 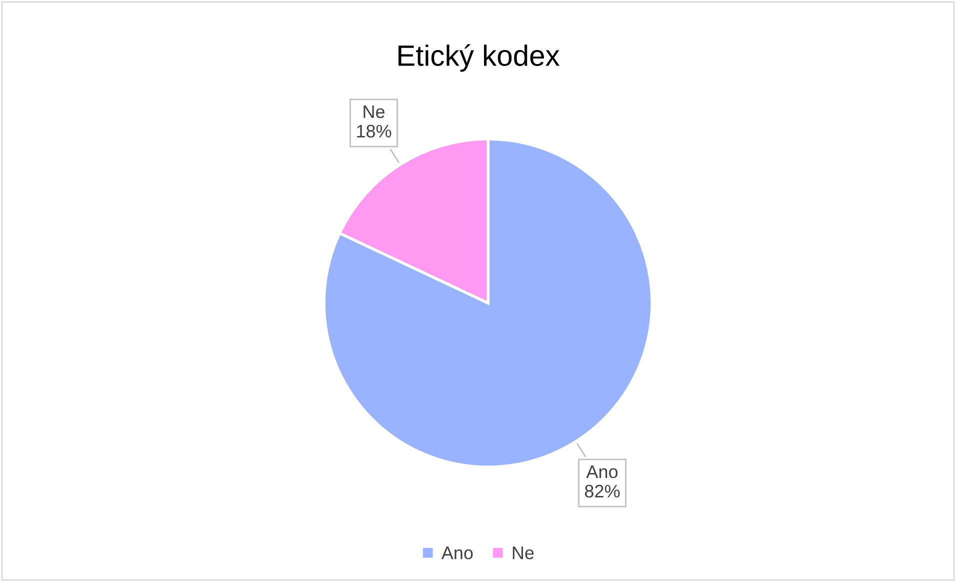 I want to click on chart-title: Etický kodex, so click(x=479, y=58).